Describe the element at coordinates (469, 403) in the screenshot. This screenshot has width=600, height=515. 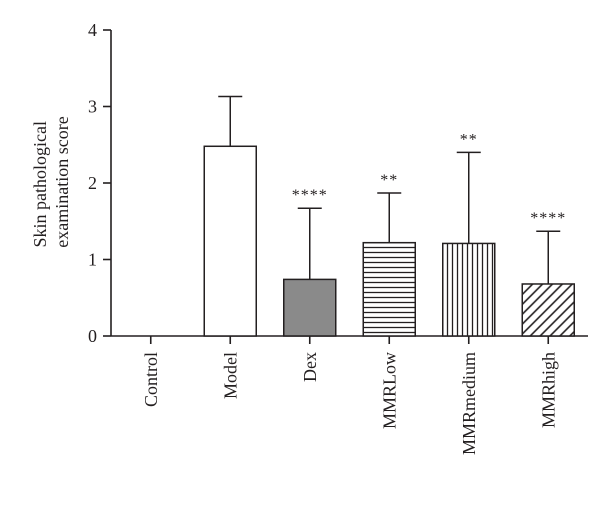
I see `category-label-mmrmedium: MMRmedium` at that location.